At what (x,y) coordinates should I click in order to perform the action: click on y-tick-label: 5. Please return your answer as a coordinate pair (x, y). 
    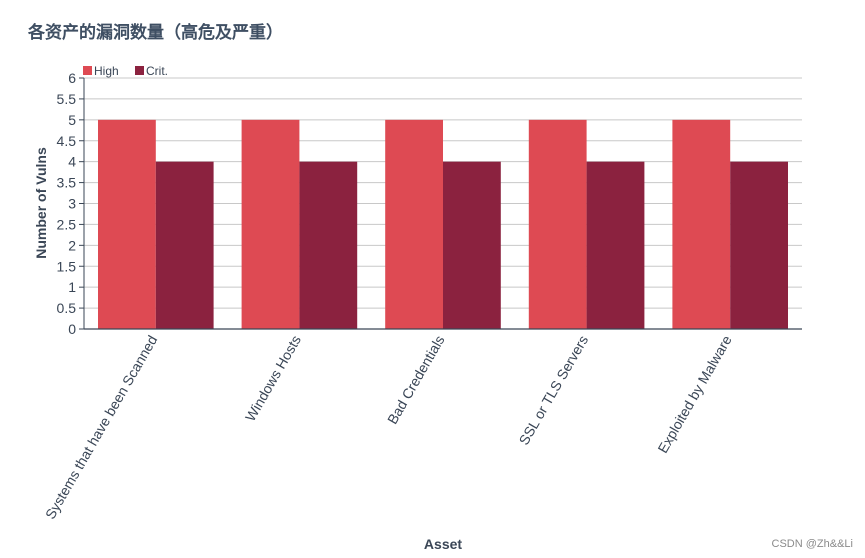
    Looking at the image, I should click on (72, 120).